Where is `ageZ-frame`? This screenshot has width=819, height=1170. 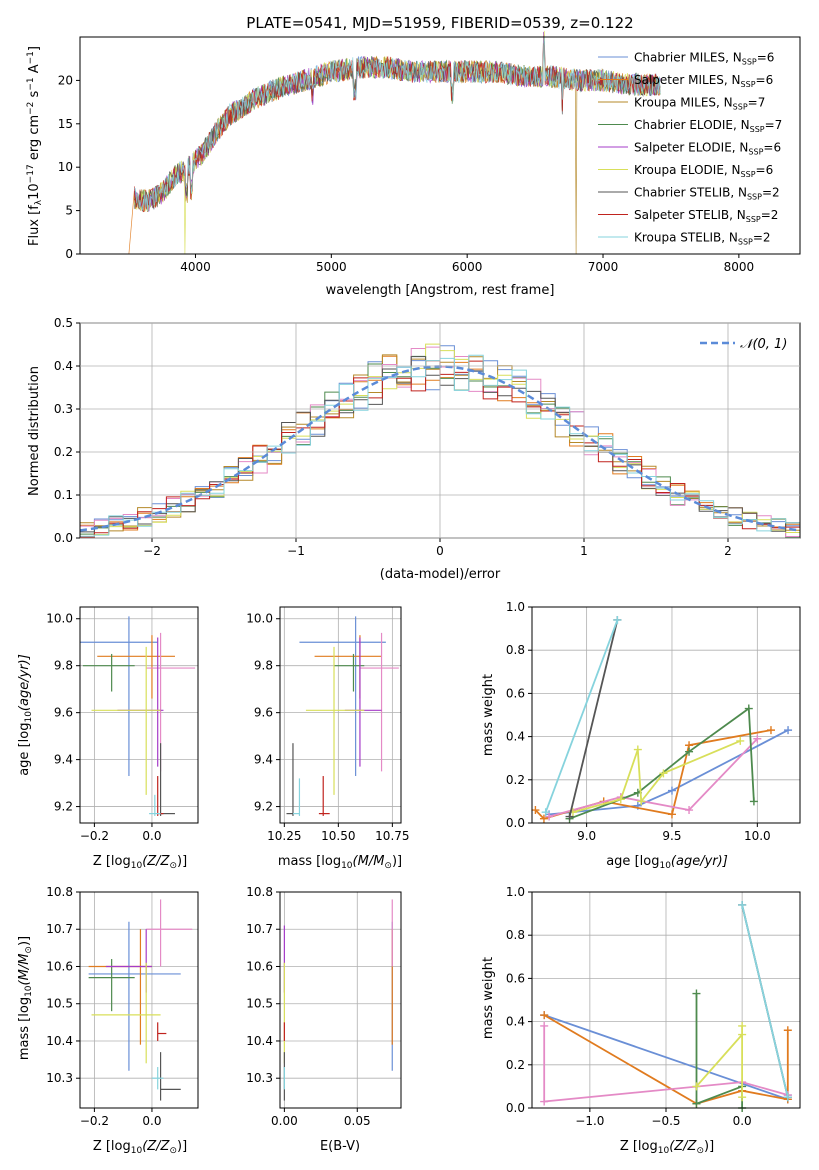 ageZ-frame is located at coordinates (139, 715).